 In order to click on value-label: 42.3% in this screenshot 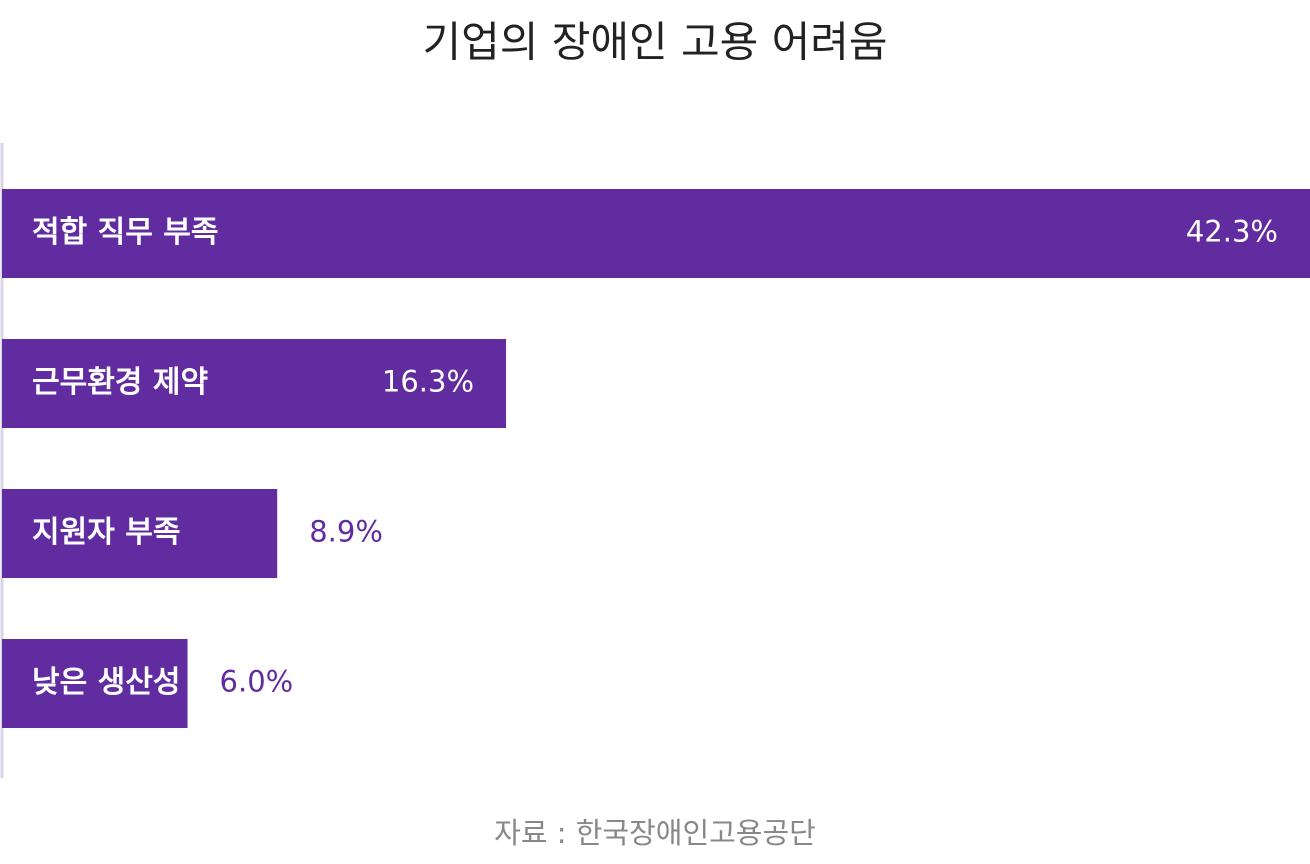, I will do `click(1232, 232)`.